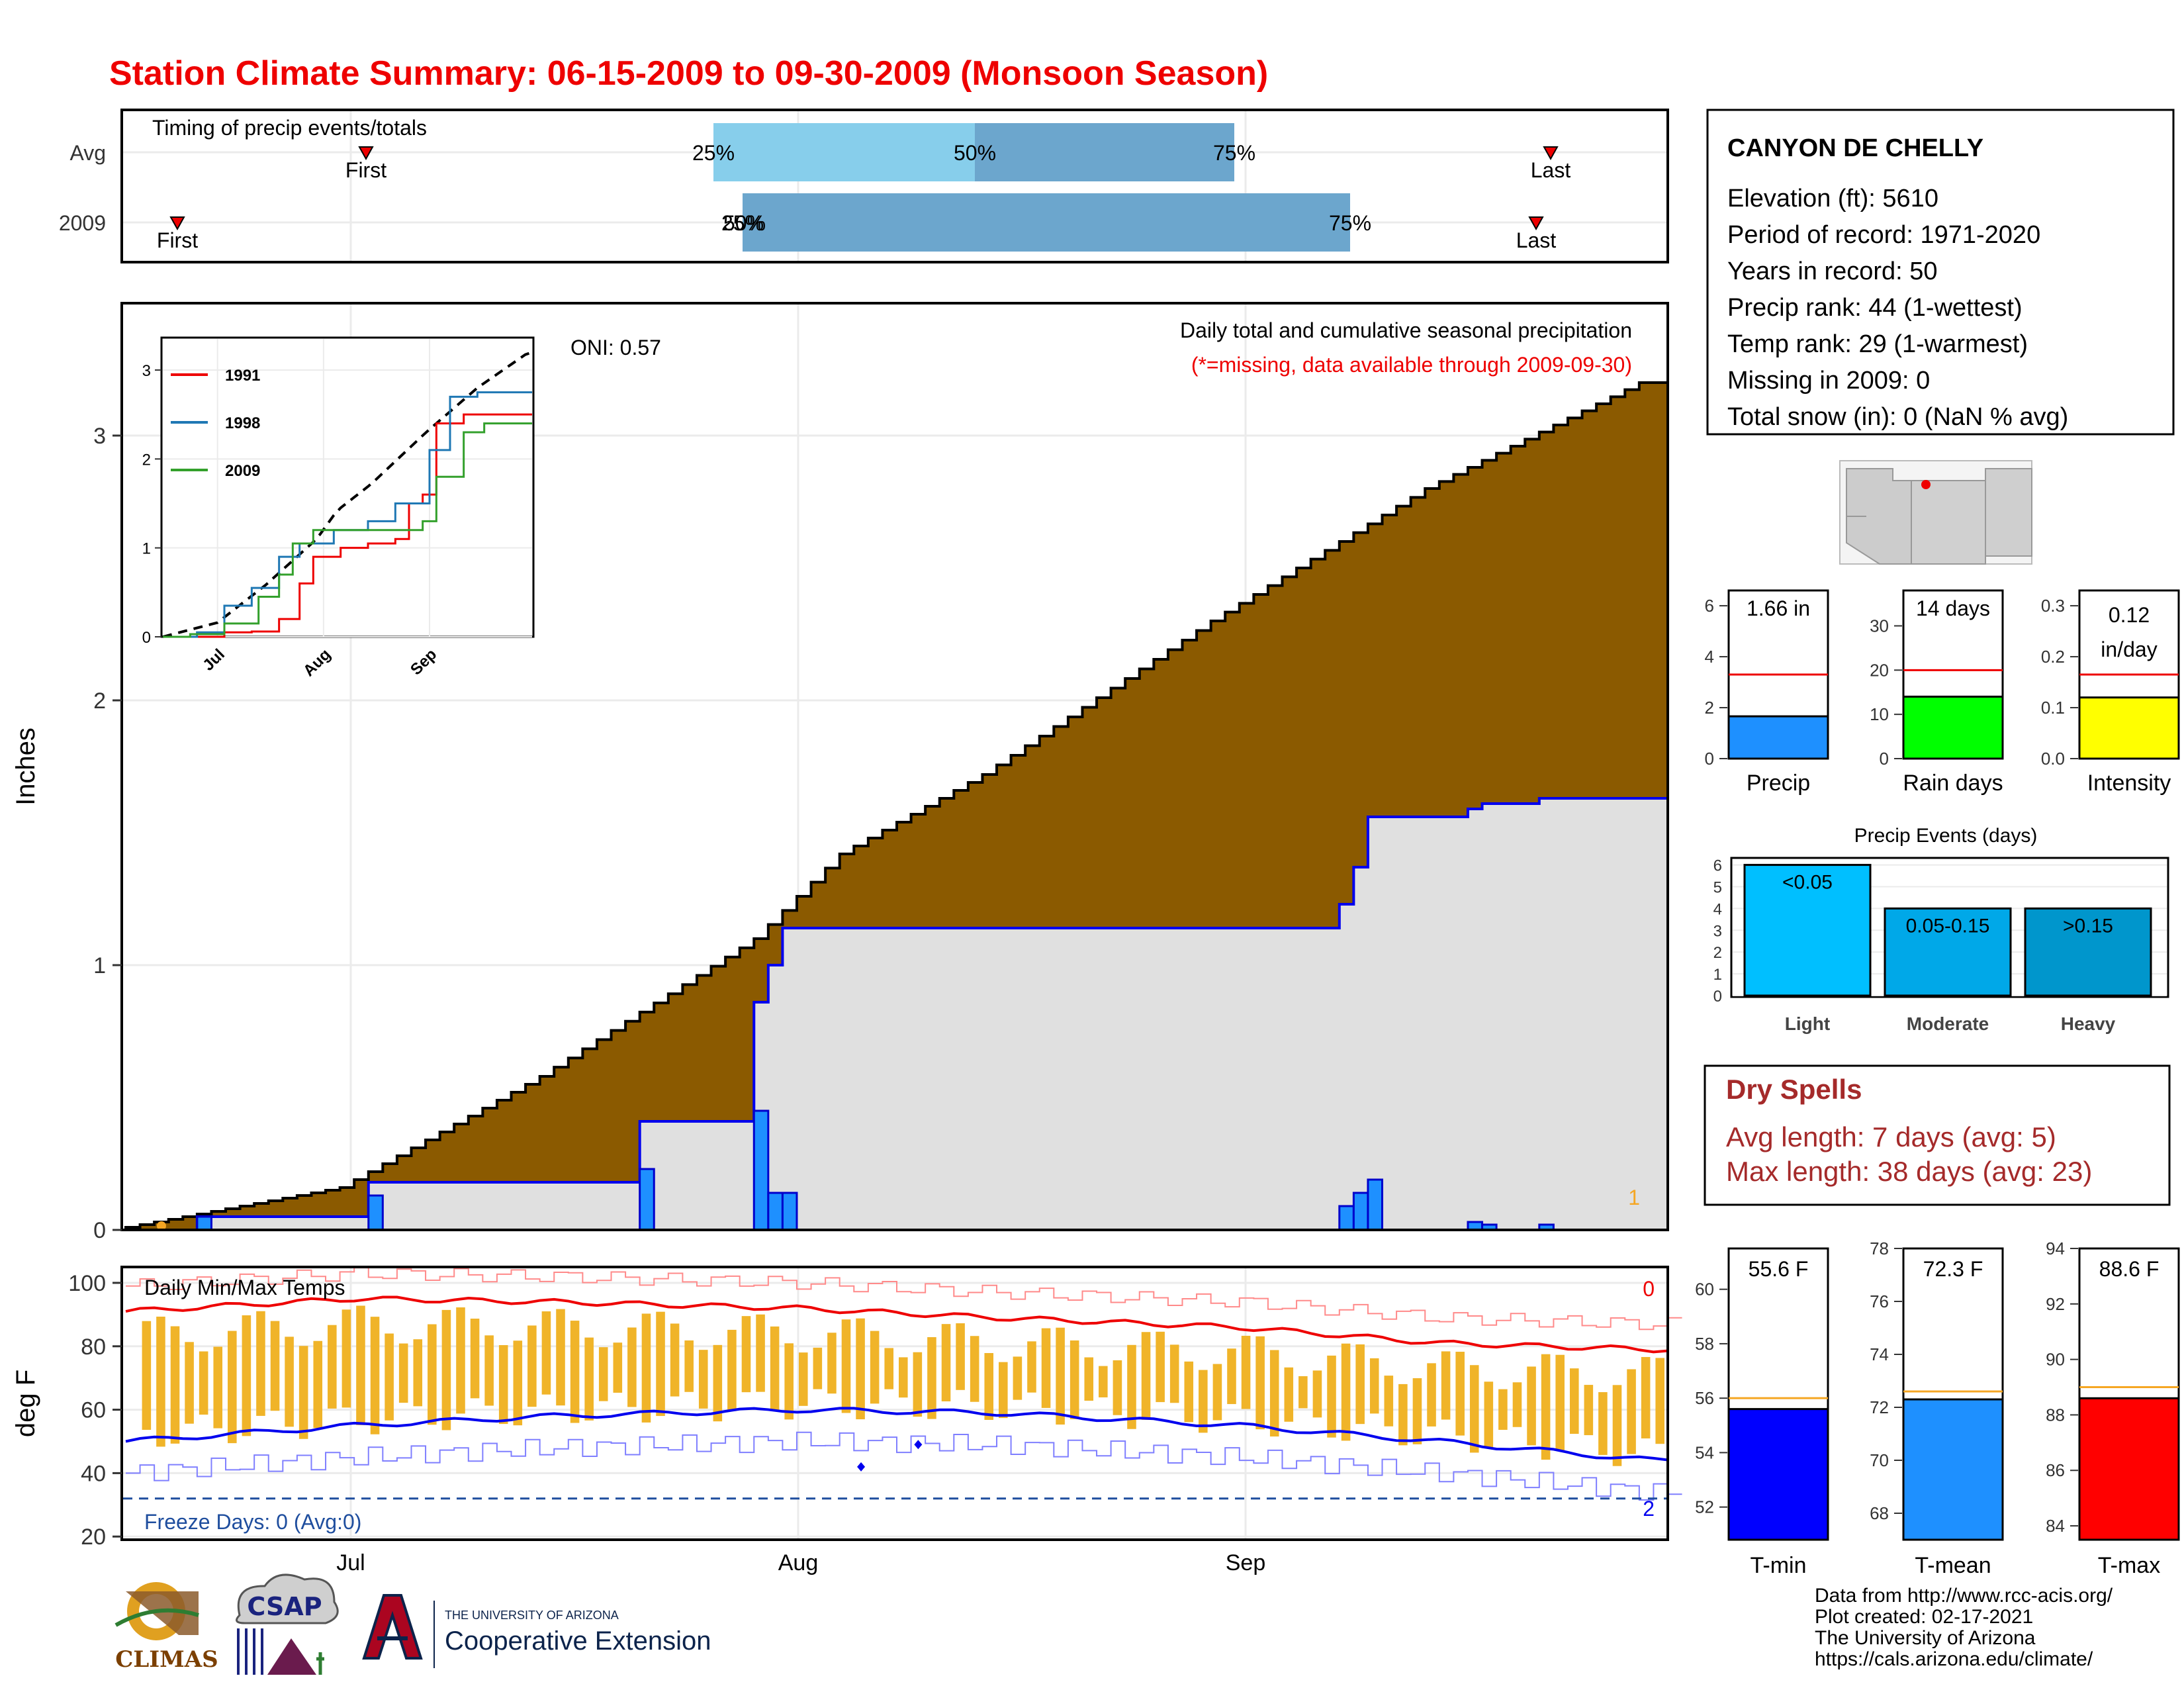 The width and height of the screenshot is (2184, 1688). I want to click on ua-big-text: Cooperative Extension, so click(578, 1641).